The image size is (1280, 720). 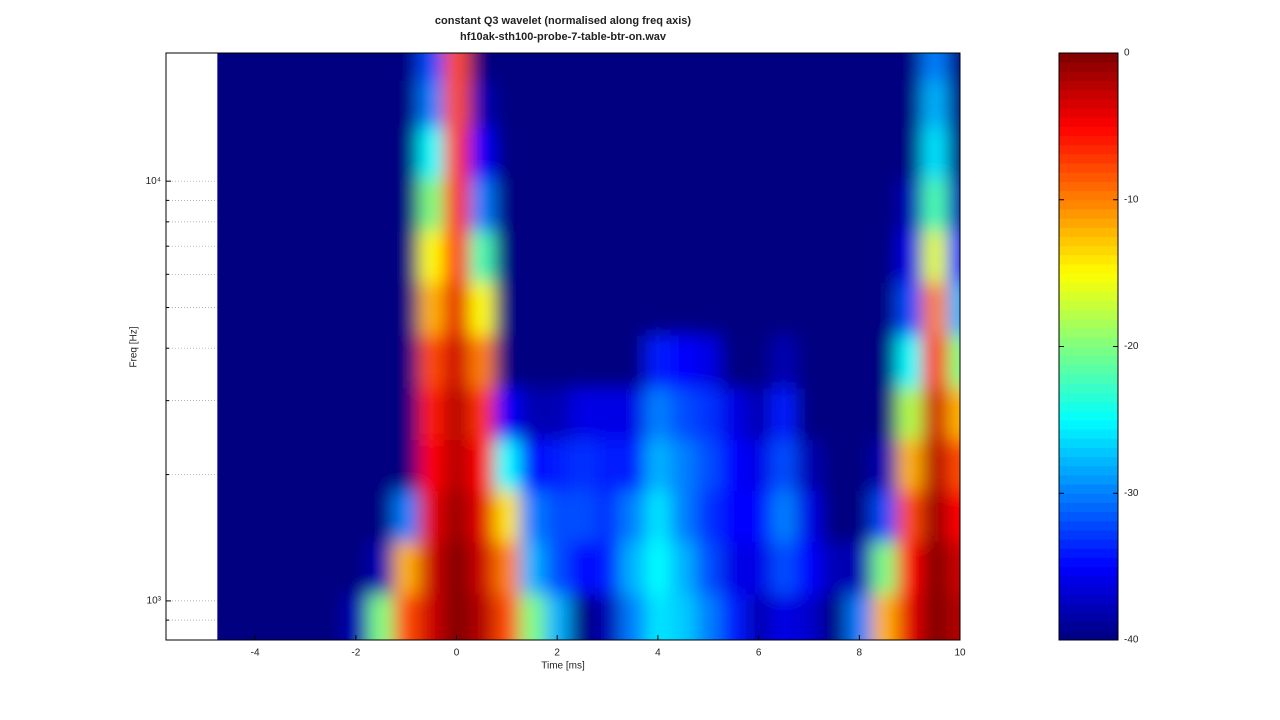 I want to click on x-tick-label: 2, so click(x=557, y=653).